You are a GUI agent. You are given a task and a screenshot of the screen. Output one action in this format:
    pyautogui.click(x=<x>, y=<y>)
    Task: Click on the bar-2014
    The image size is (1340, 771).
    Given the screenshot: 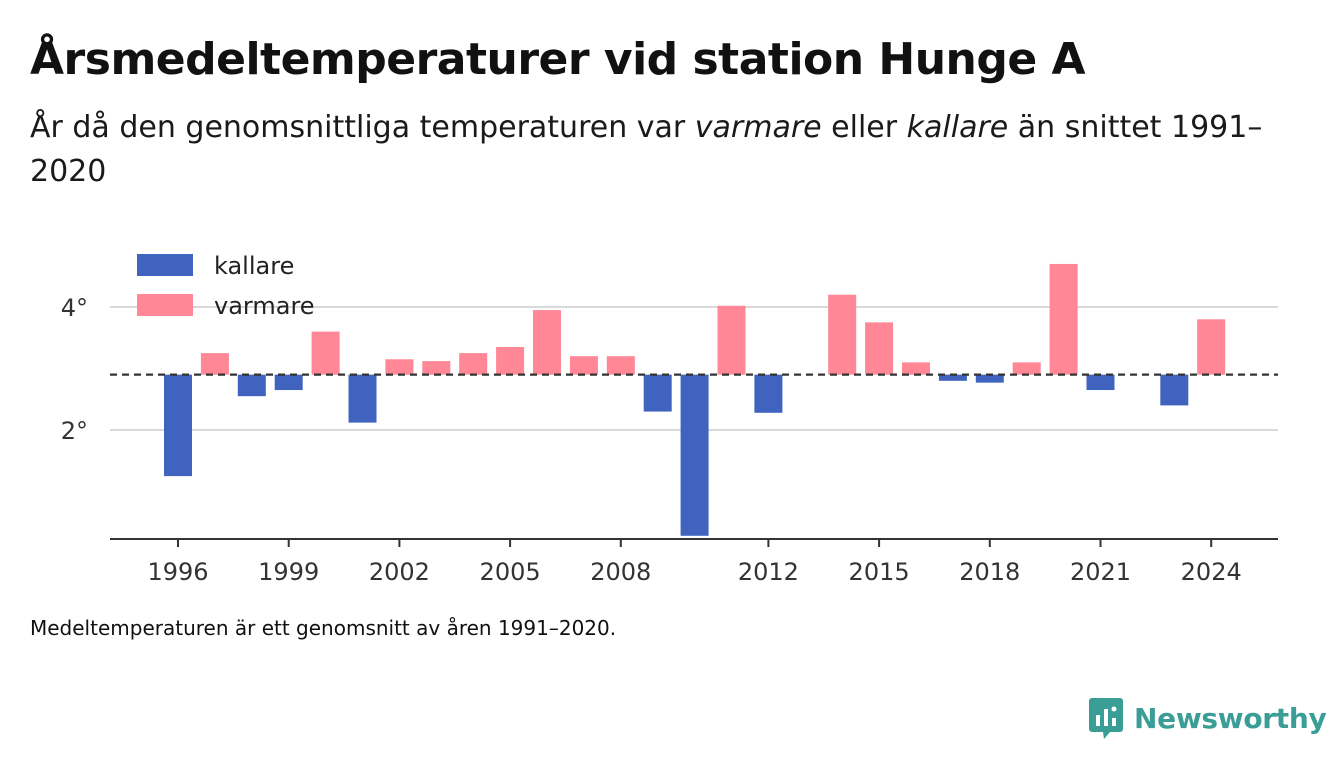 What is the action you would take?
    pyautogui.click(x=842, y=334)
    